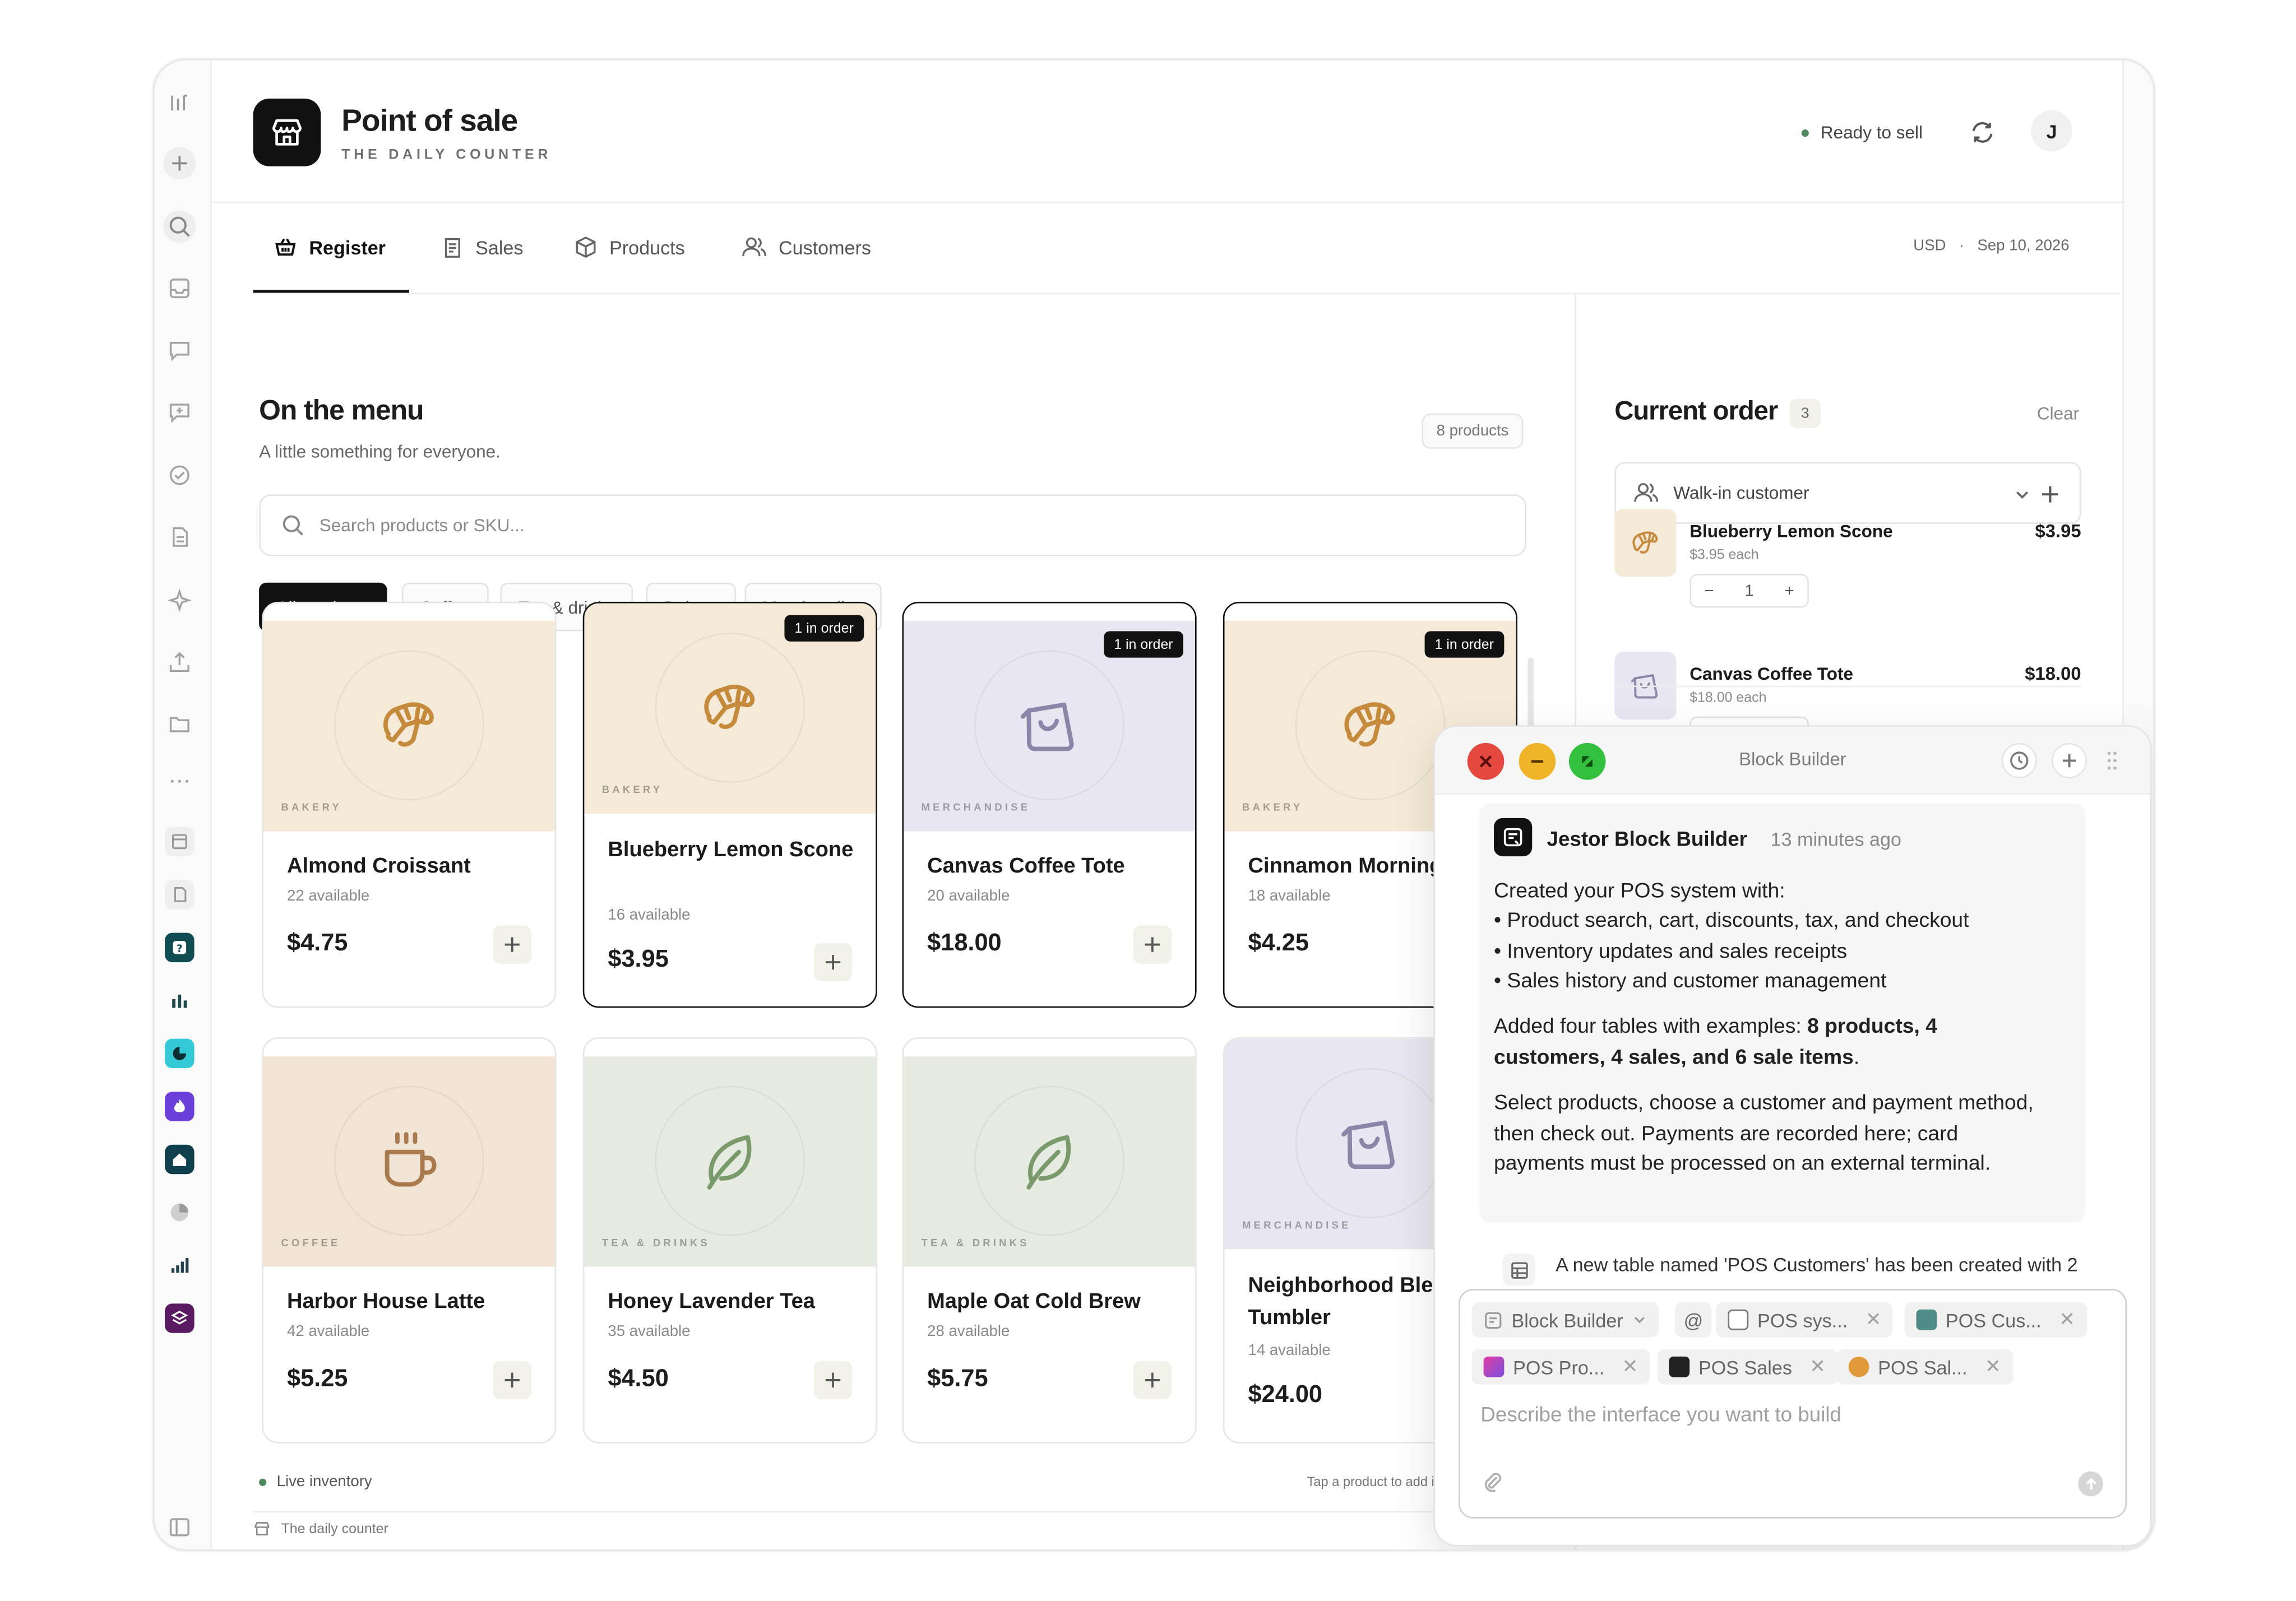 This screenshot has height=1601, width=2296. What do you see at coordinates (179, 537) in the screenshot?
I see `document-icon` at bounding box center [179, 537].